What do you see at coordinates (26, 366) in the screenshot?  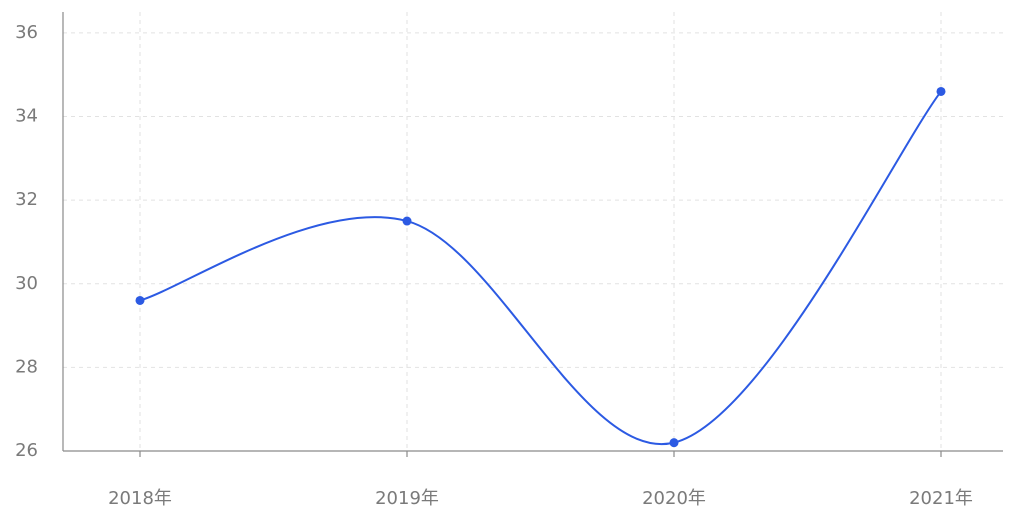 I see `y-tick-label: 28` at bounding box center [26, 366].